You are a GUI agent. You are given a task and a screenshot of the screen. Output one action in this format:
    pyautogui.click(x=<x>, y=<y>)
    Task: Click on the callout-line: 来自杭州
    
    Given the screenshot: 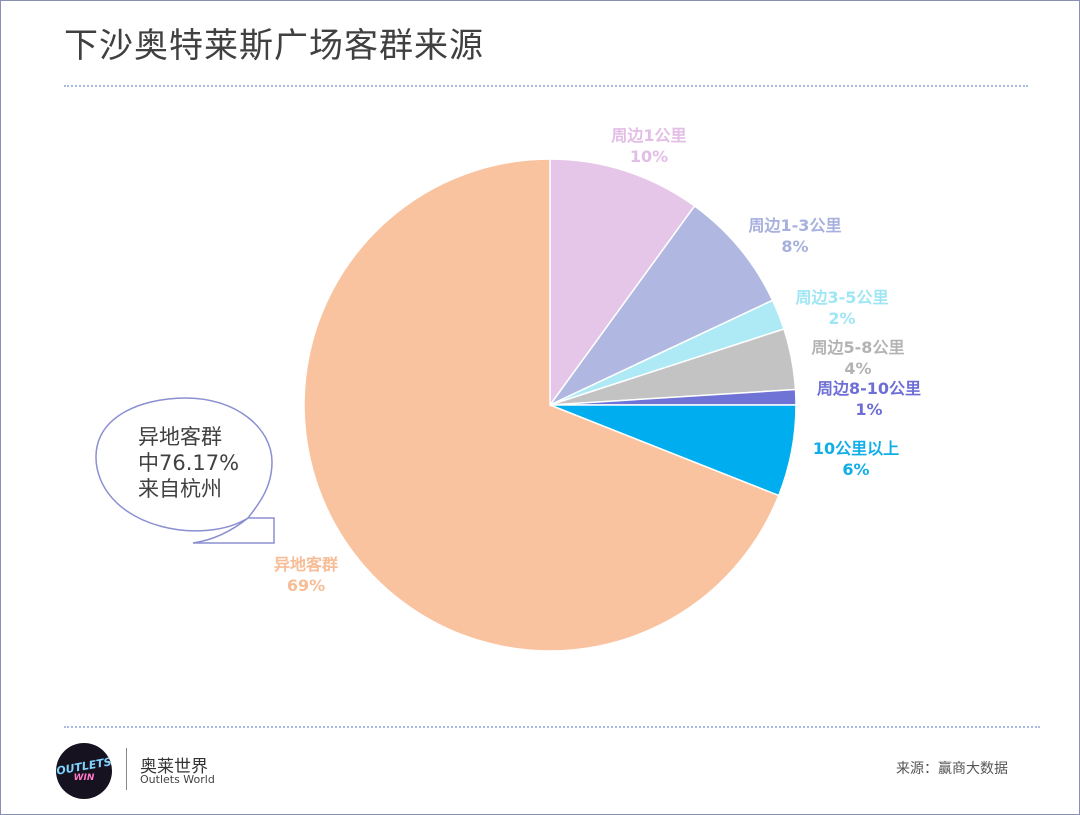 What is the action you would take?
    pyautogui.click(x=180, y=489)
    